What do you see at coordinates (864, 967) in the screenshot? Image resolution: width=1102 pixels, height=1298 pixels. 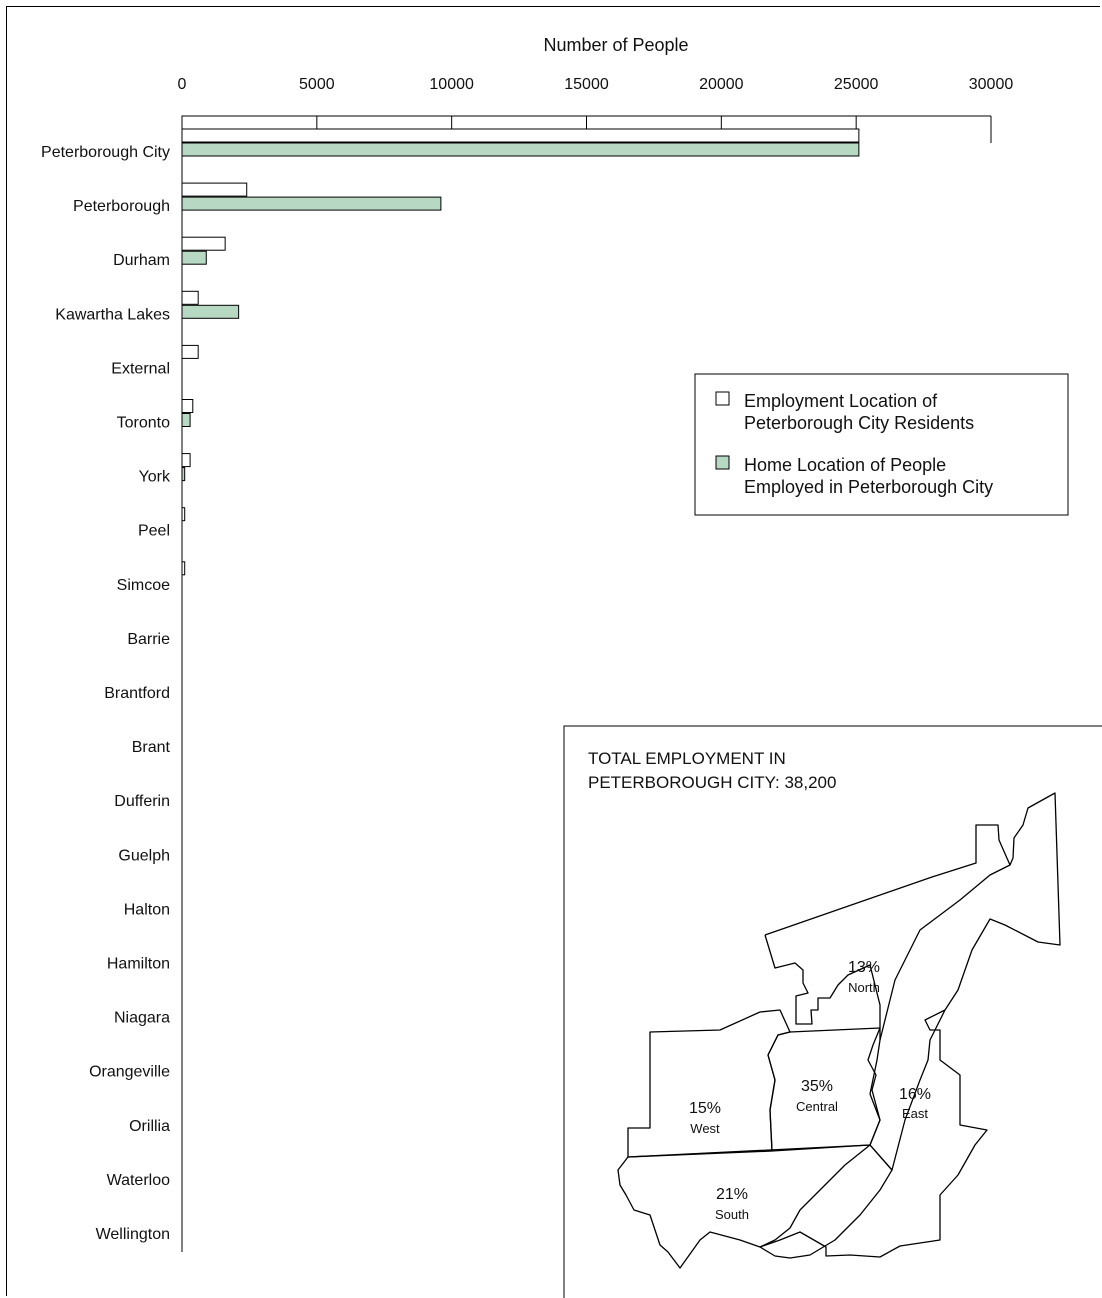 I see `zone-north-pct: 13%` at bounding box center [864, 967].